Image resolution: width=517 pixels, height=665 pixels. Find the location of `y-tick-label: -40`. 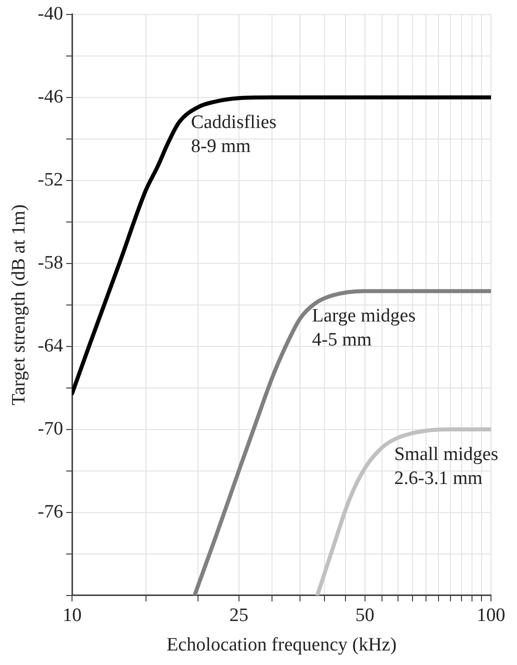

y-tick-label: -40 is located at coordinates (51, 13).